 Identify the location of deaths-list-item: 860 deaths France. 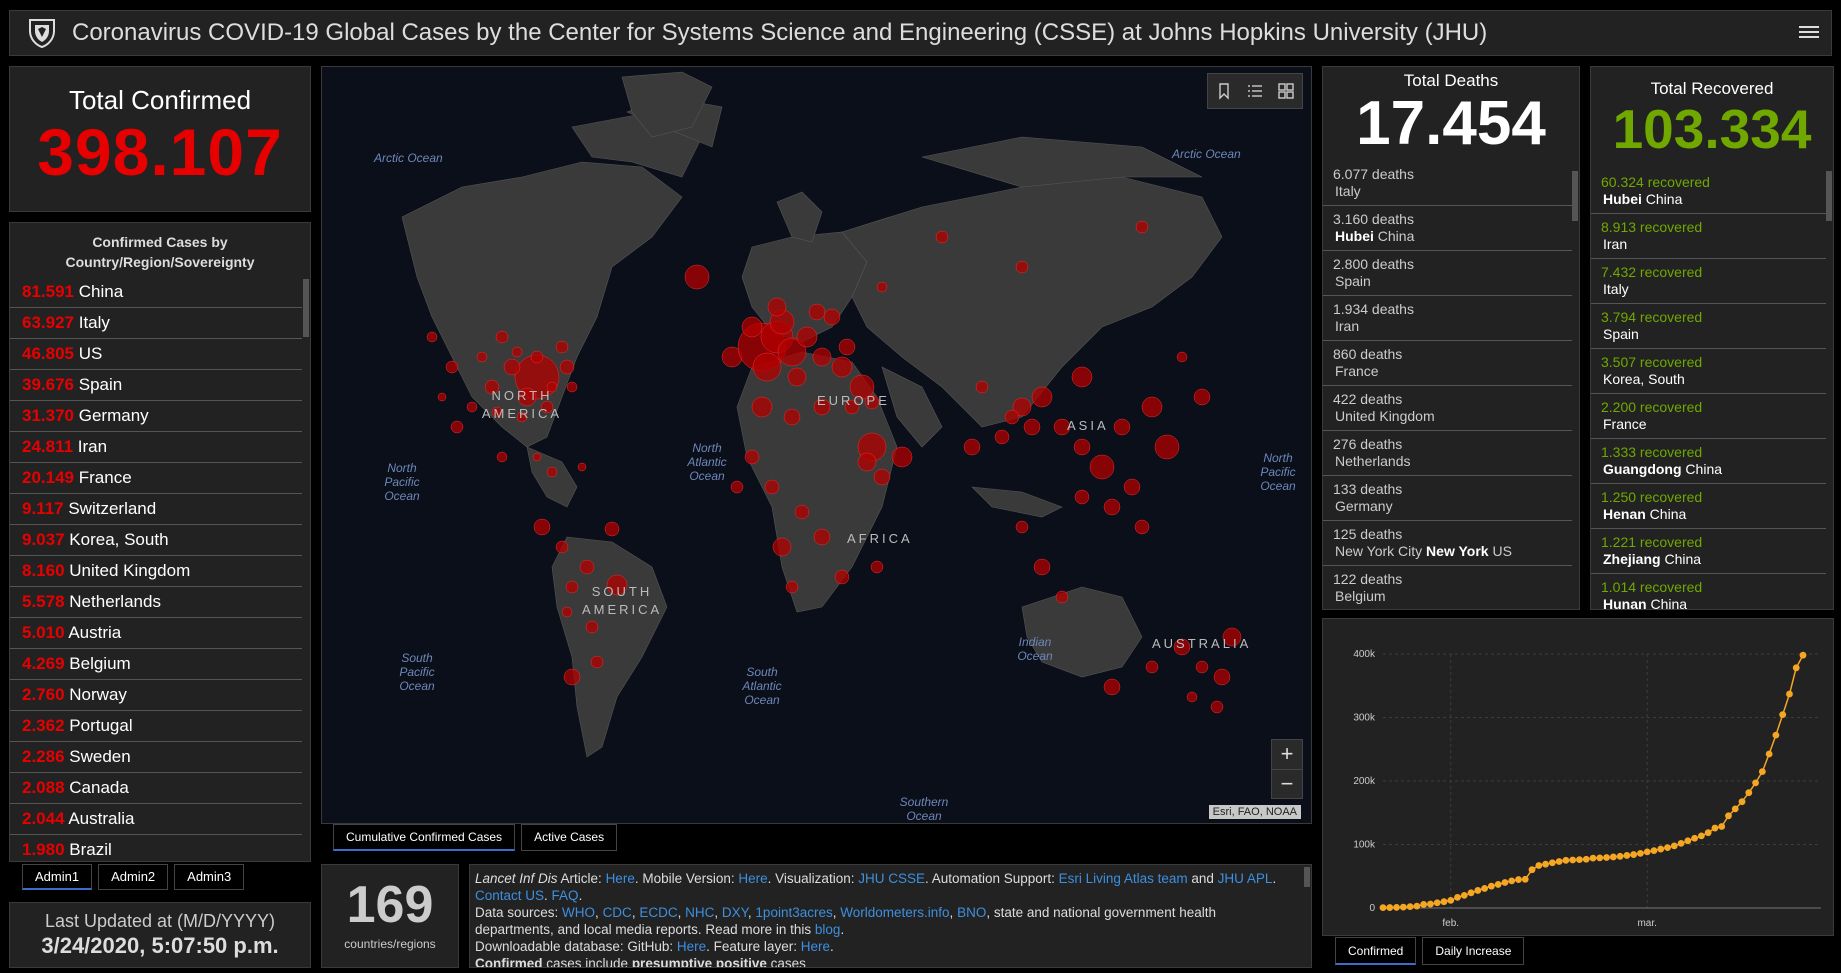
(1447, 363).